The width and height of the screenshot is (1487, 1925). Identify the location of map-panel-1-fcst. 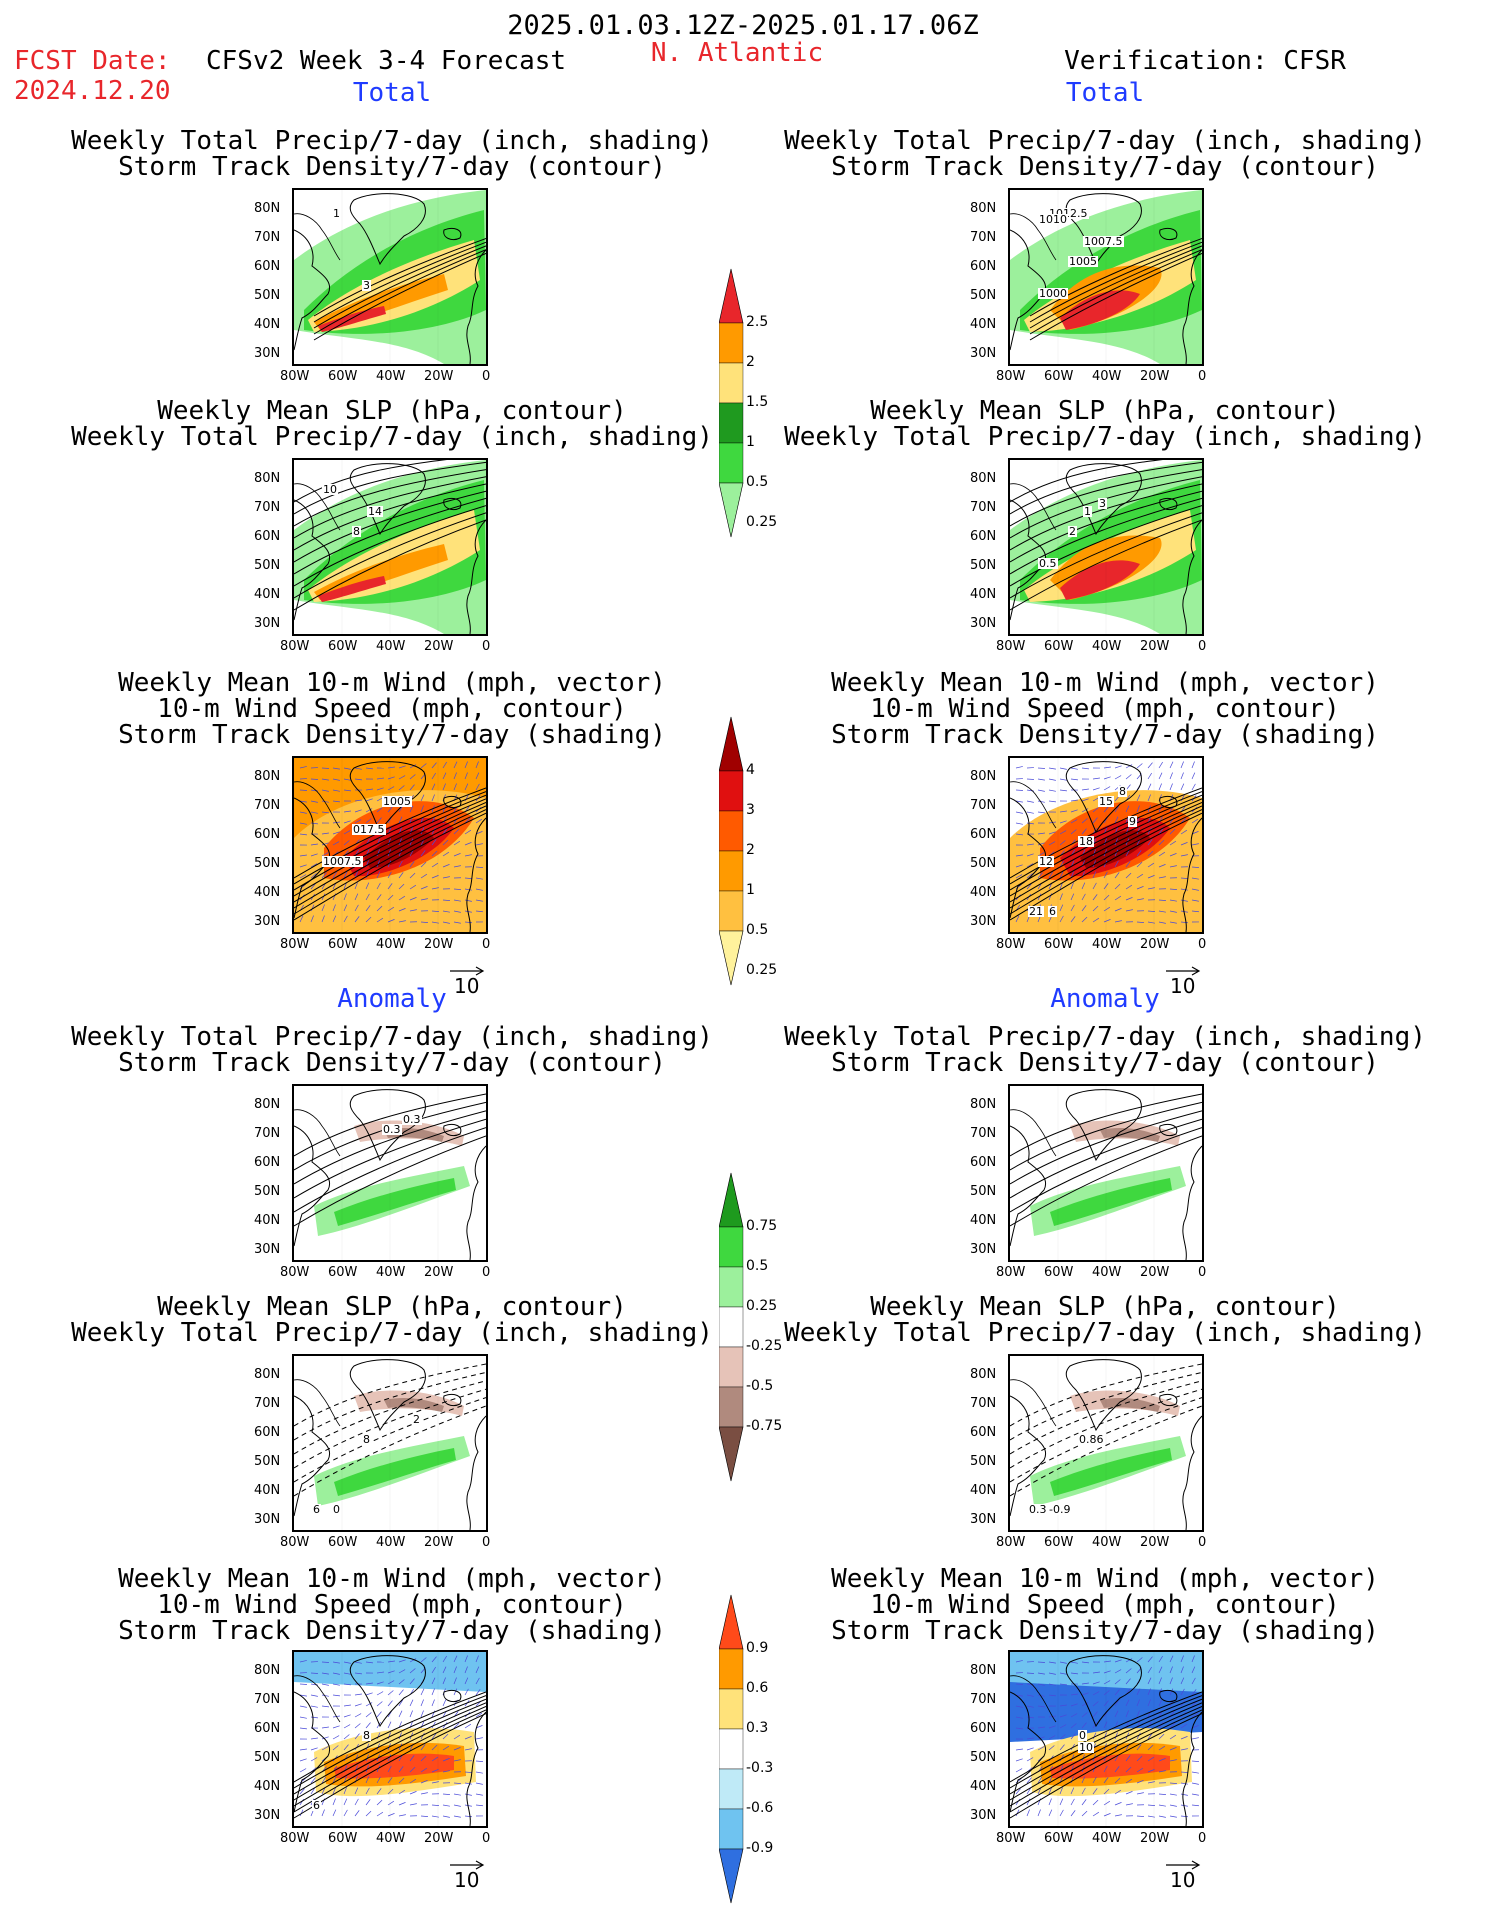
(390, 277).